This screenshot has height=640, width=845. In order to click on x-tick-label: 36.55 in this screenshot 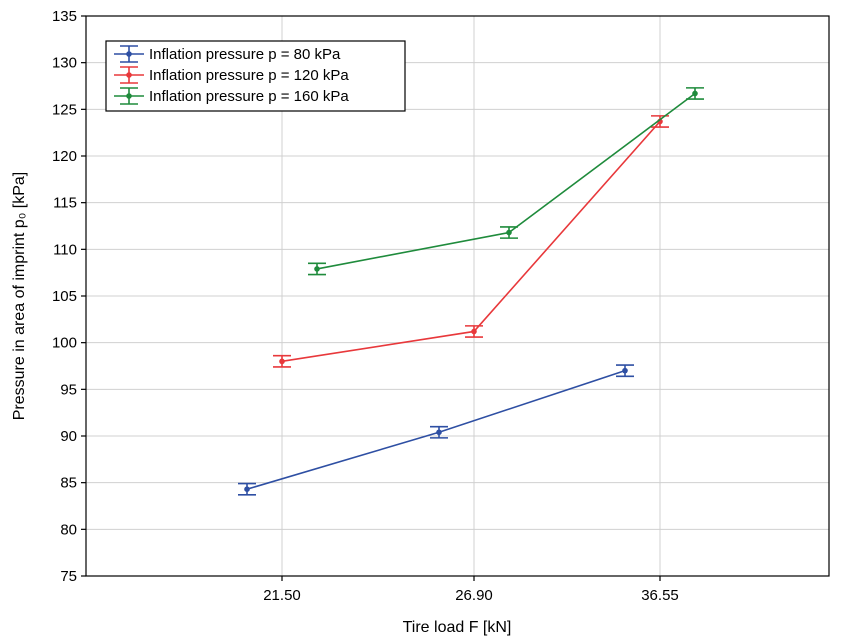, I will do `click(660, 595)`.